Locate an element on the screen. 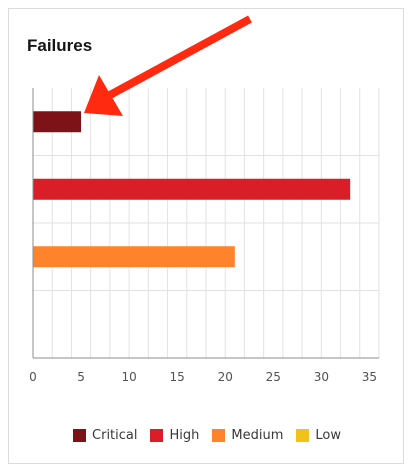 The width and height of the screenshot is (414, 474). legend-item-low: Low is located at coordinates (318, 435).